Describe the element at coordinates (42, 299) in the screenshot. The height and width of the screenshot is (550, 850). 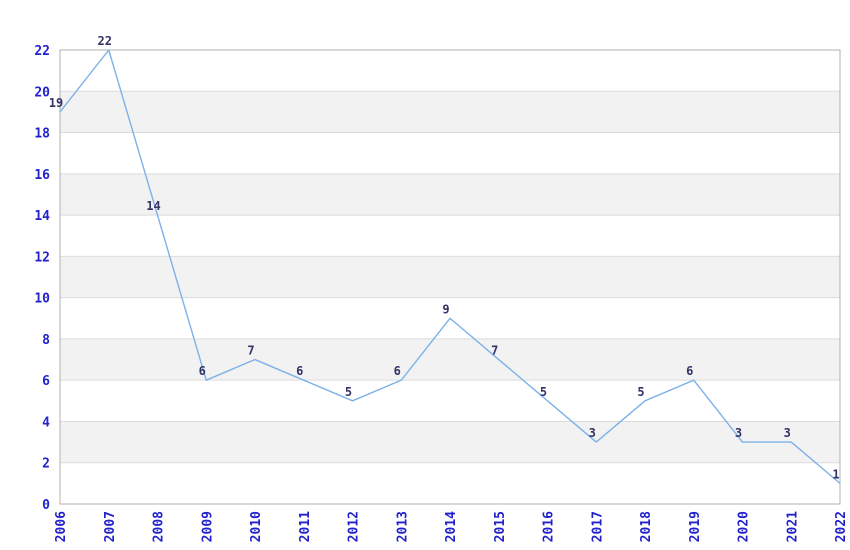
I see `y-tick-label: 10` at that location.